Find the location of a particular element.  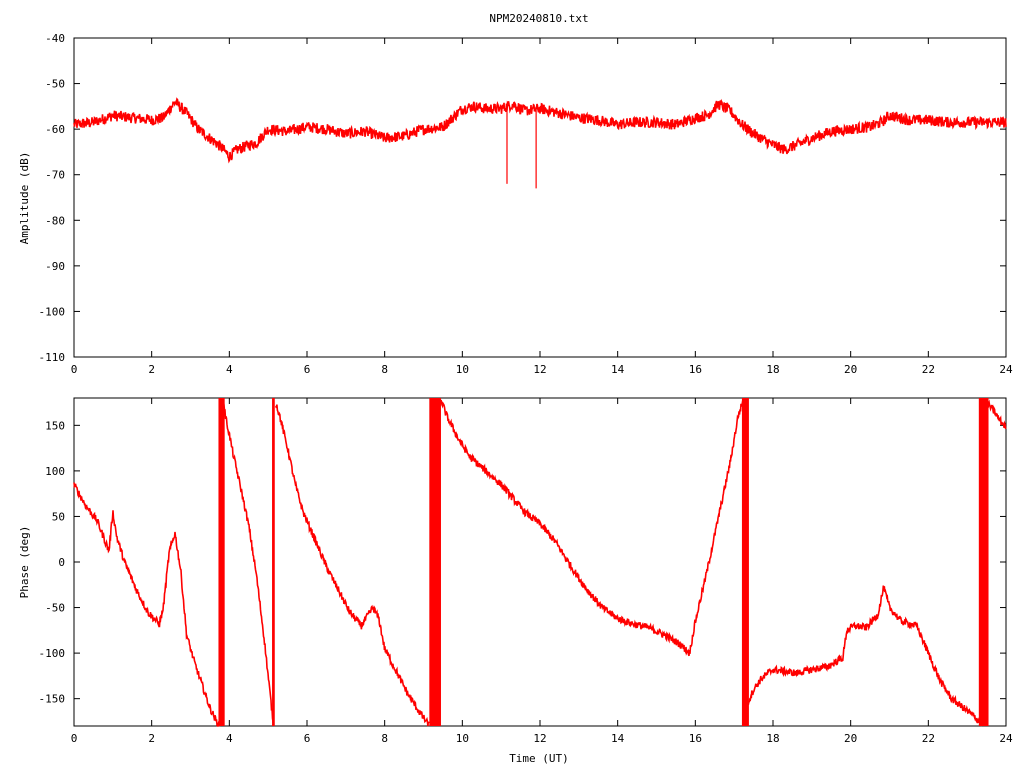

x-axis-label: Time (UT) is located at coordinates (539, 758).